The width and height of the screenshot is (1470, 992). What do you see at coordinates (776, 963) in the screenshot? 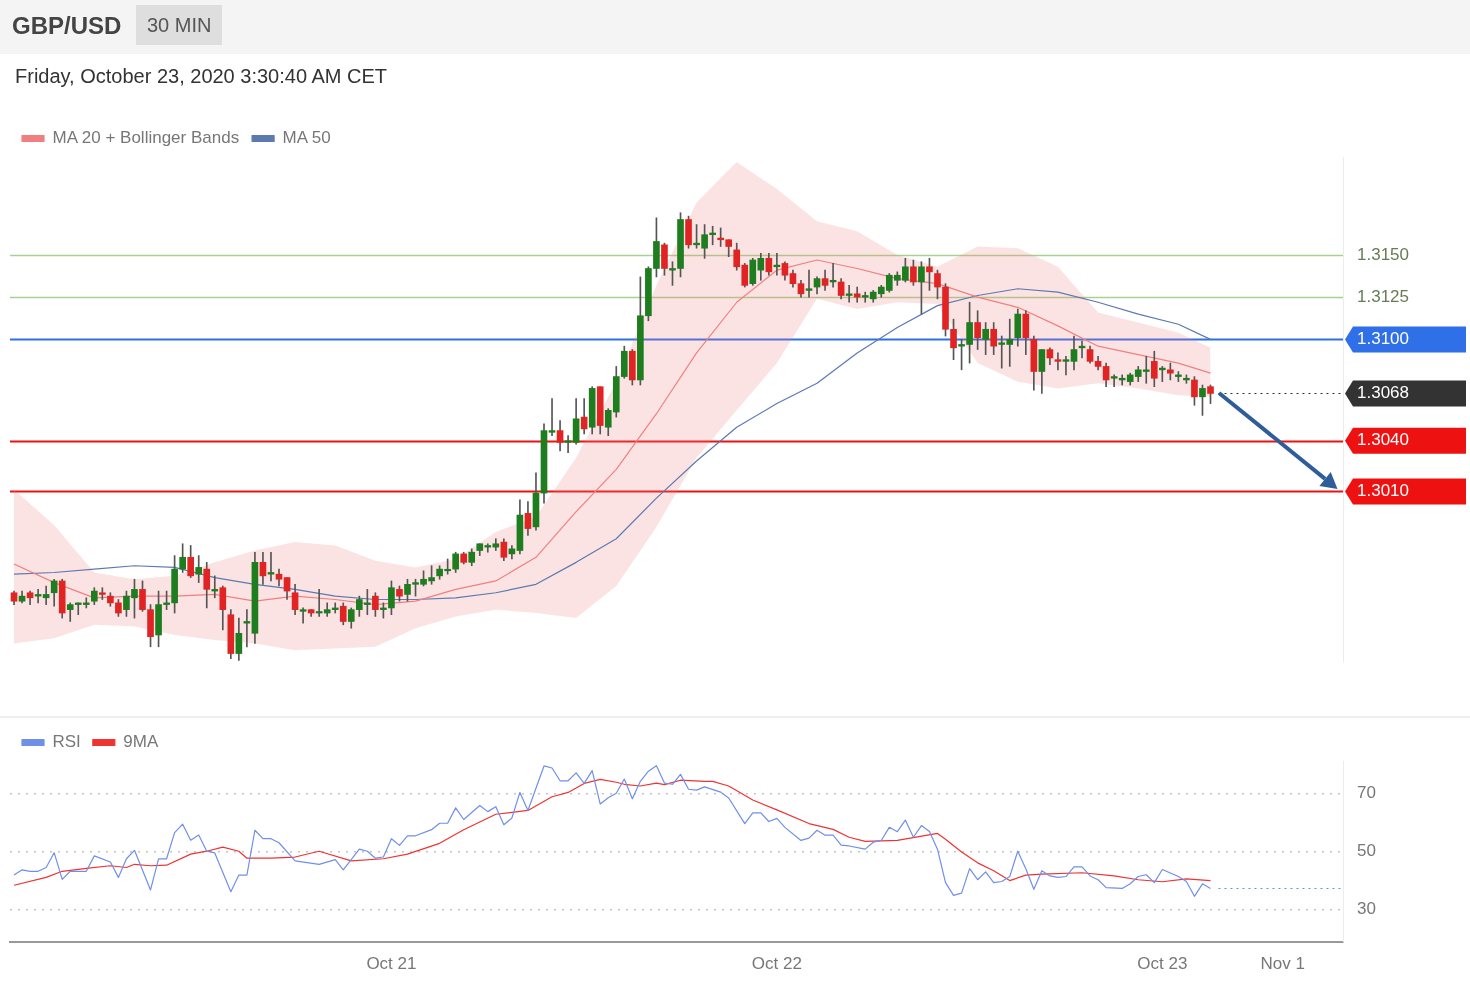
I see `x-tick-label: Oct 22` at bounding box center [776, 963].